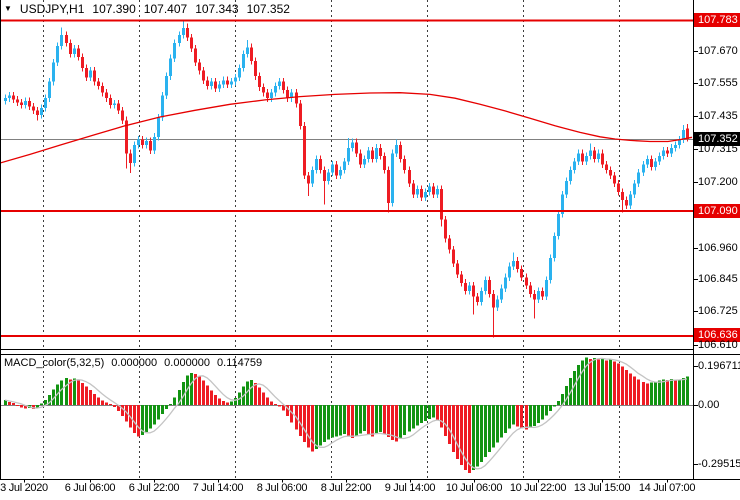 The height and width of the screenshot is (500, 740). Describe the element at coordinates (718, 182) in the screenshot. I see `price-axis-label: 107.200` at that location.